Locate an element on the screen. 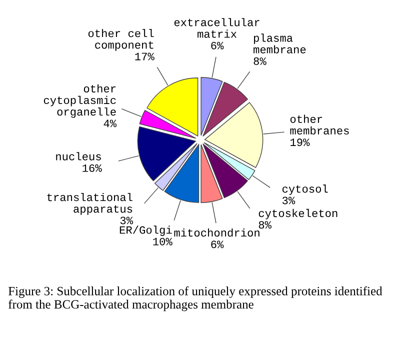  slice-label: mitochondrion is located at coordinates (217, 232).